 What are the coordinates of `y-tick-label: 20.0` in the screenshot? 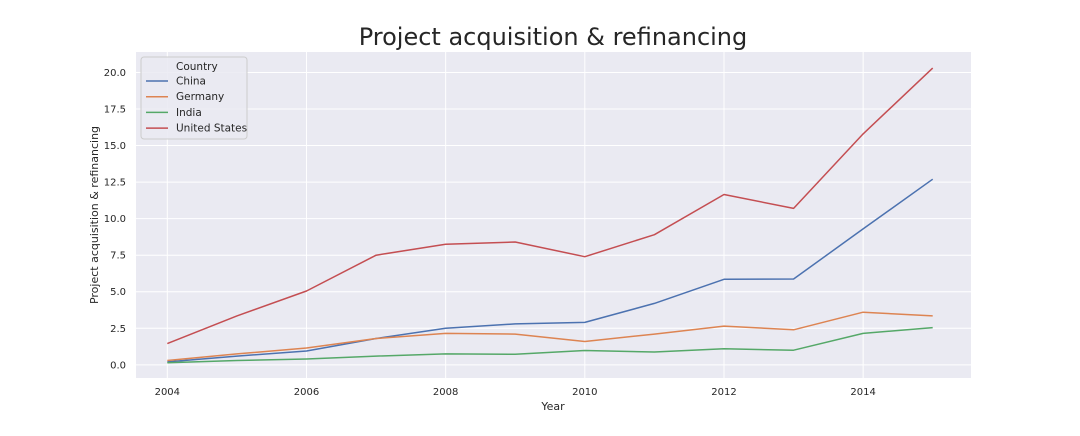 It's located at (115, 73).